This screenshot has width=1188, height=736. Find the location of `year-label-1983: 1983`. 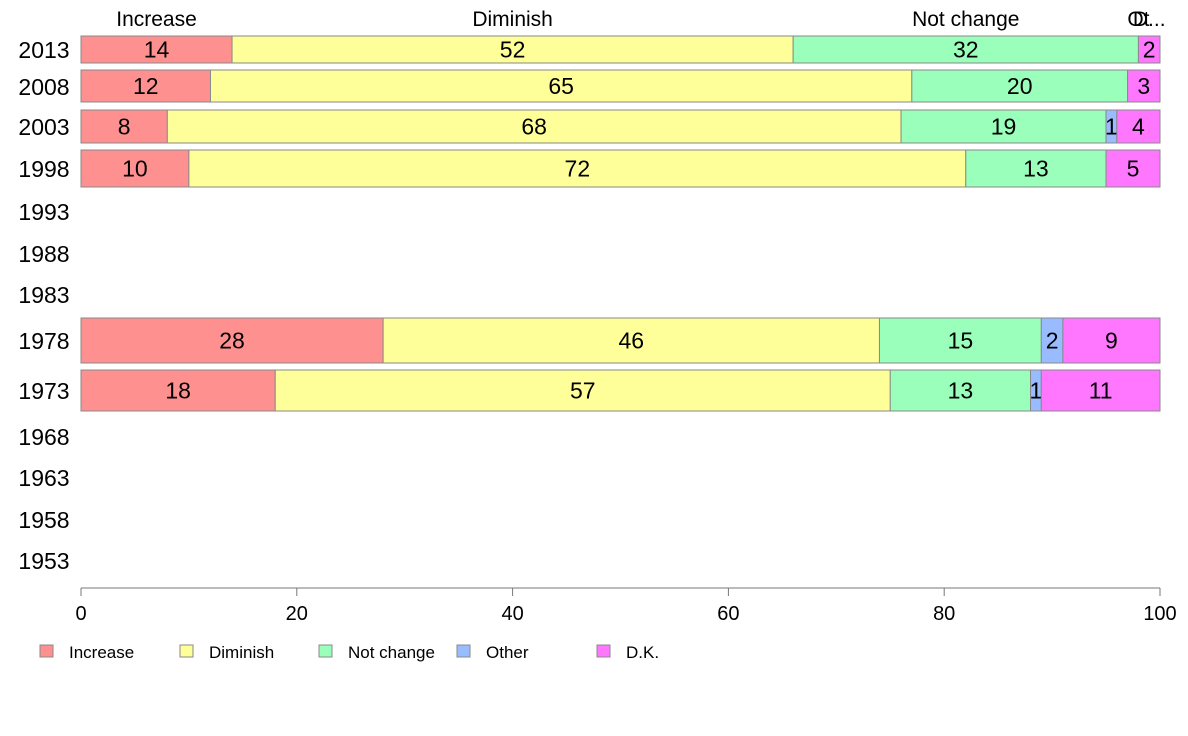

year-label-1983: 1983 is located at coordinates (43, 295).